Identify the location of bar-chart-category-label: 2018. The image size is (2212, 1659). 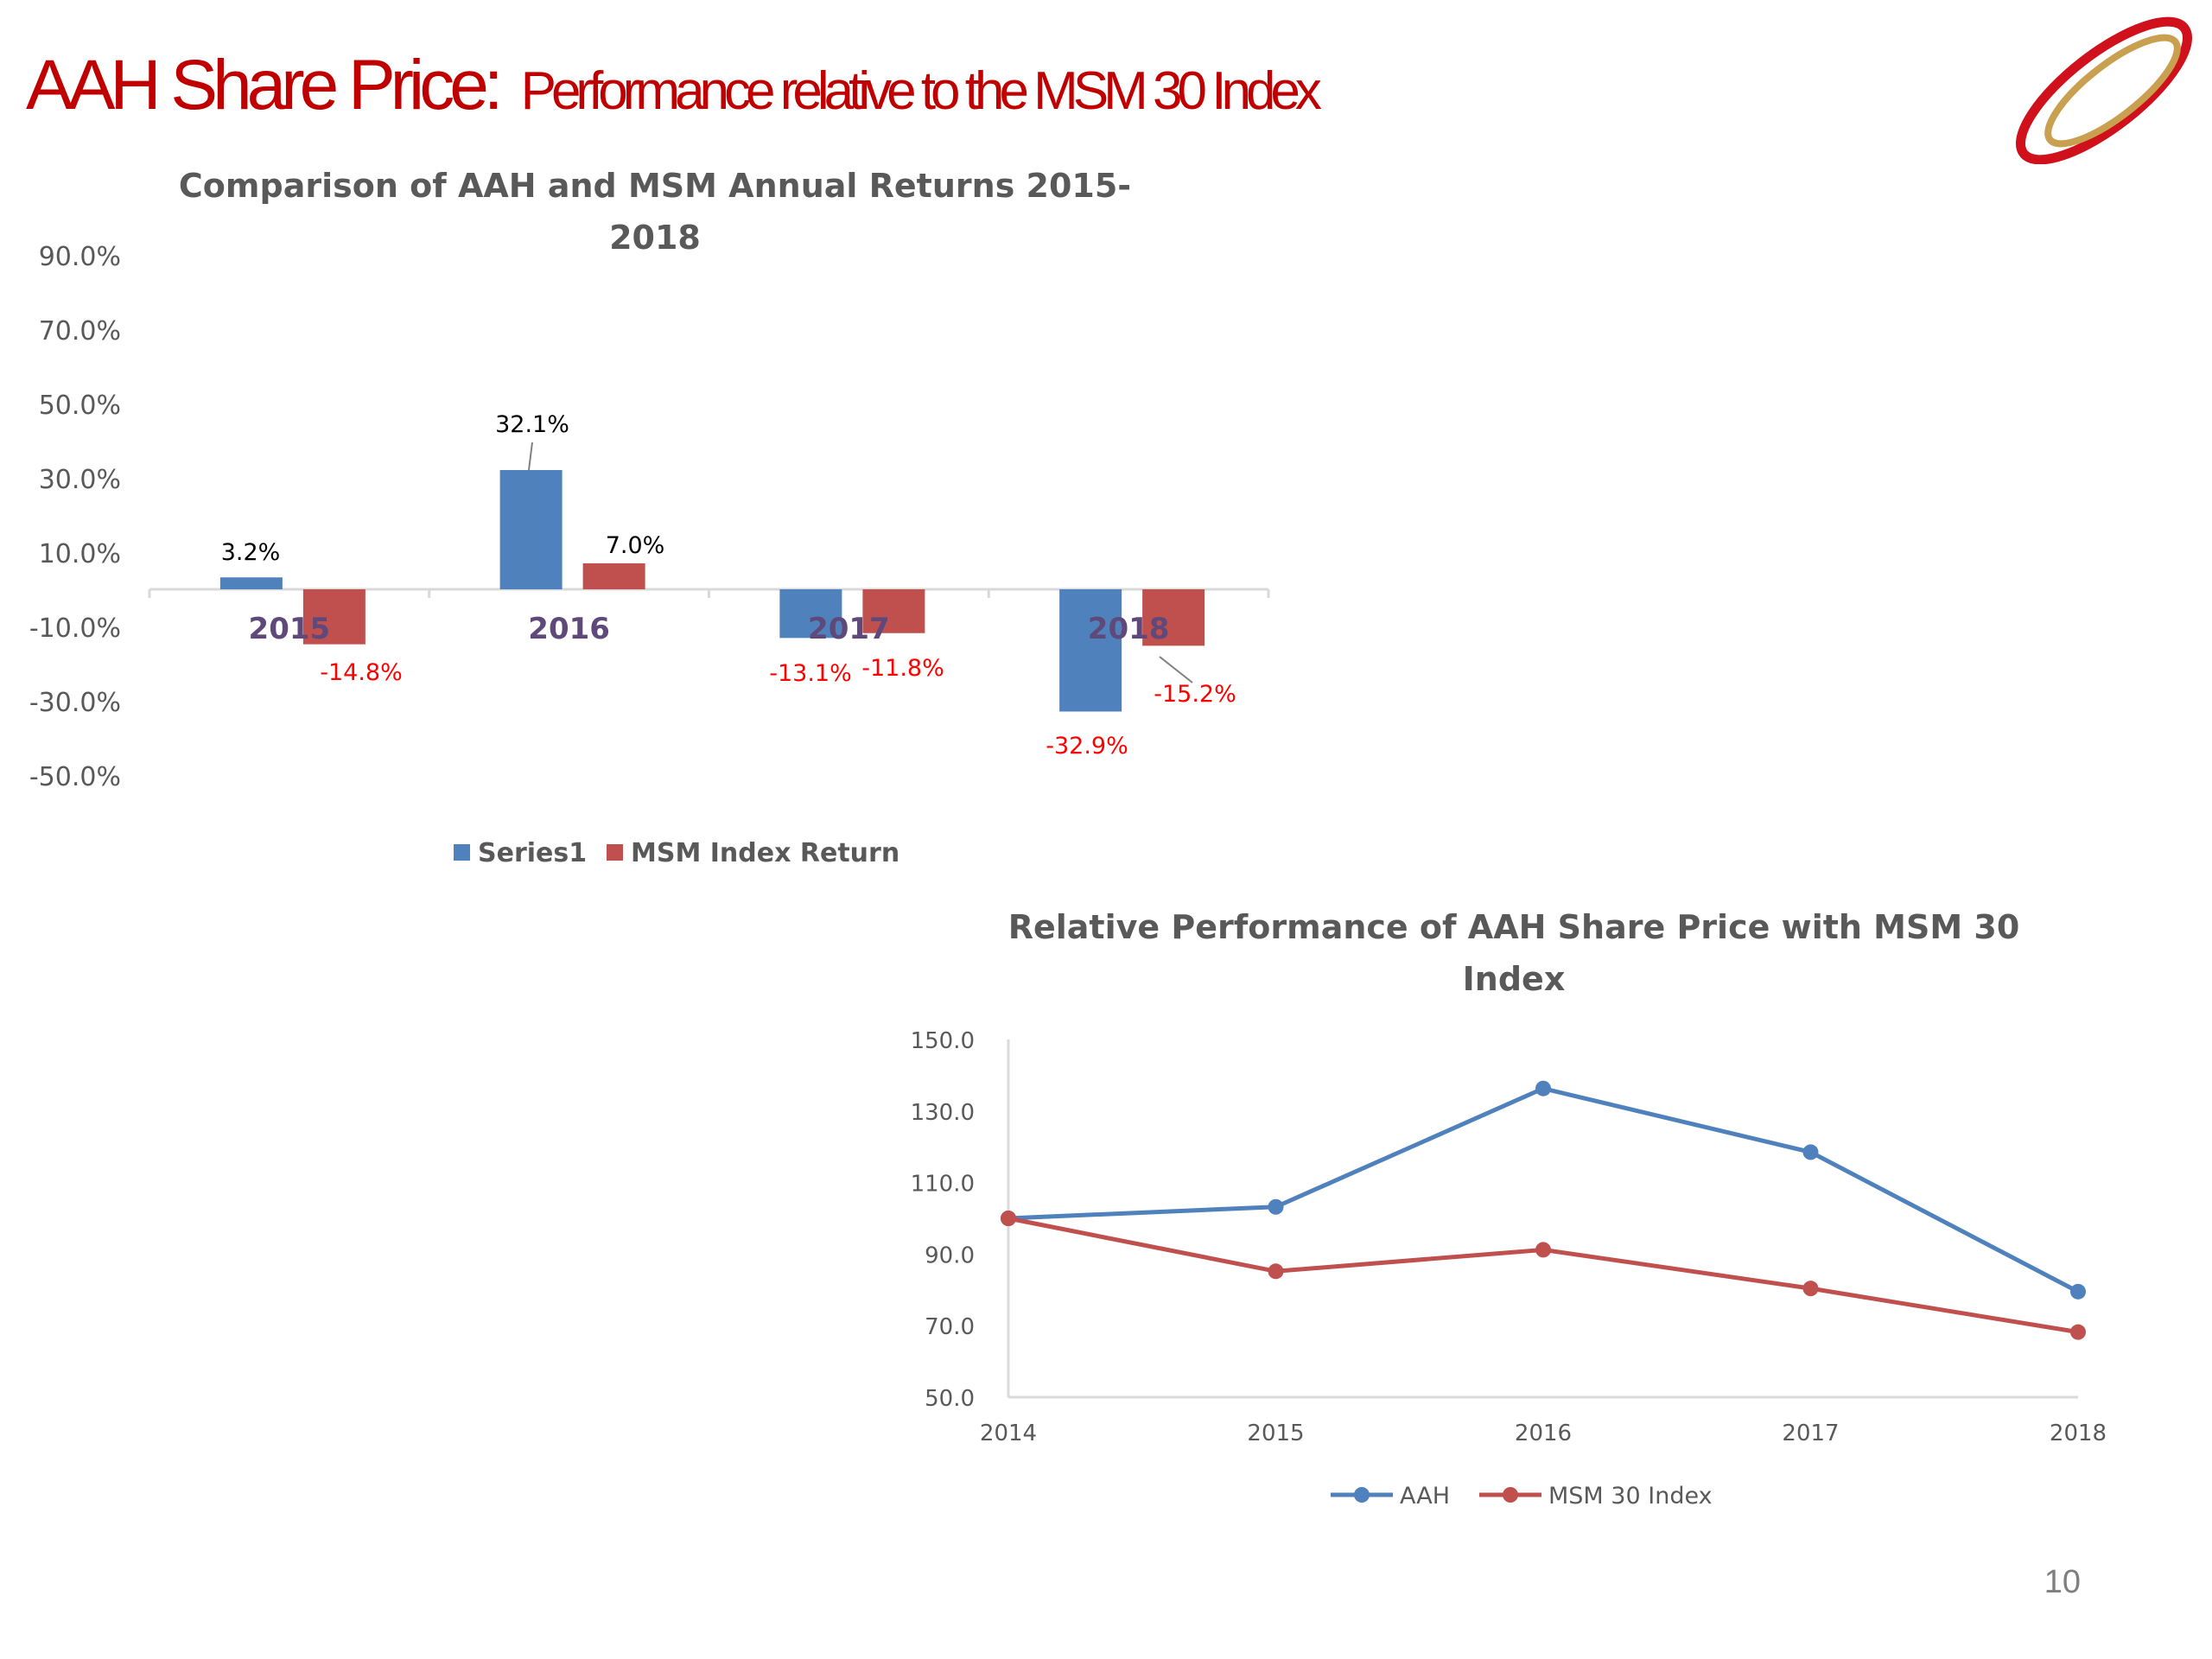
(1129, 629).